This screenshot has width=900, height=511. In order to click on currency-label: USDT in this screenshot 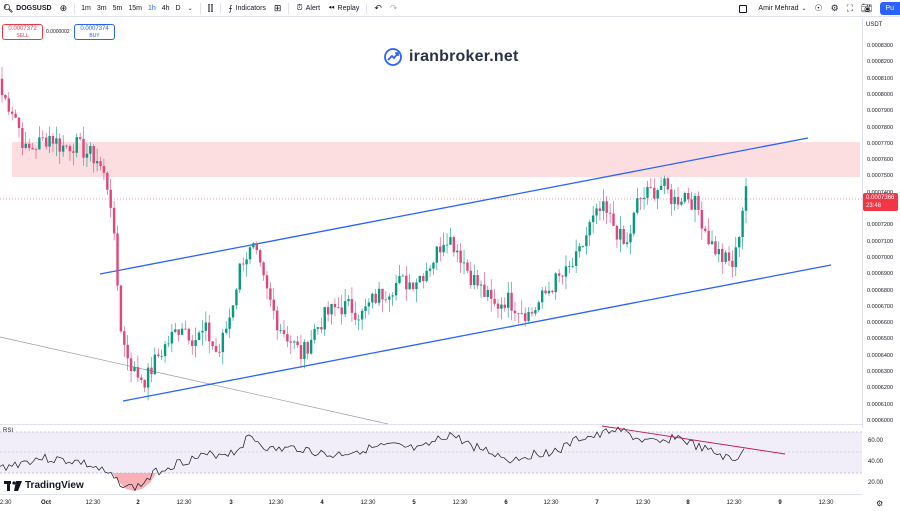, I will do `click(874, 25)`.